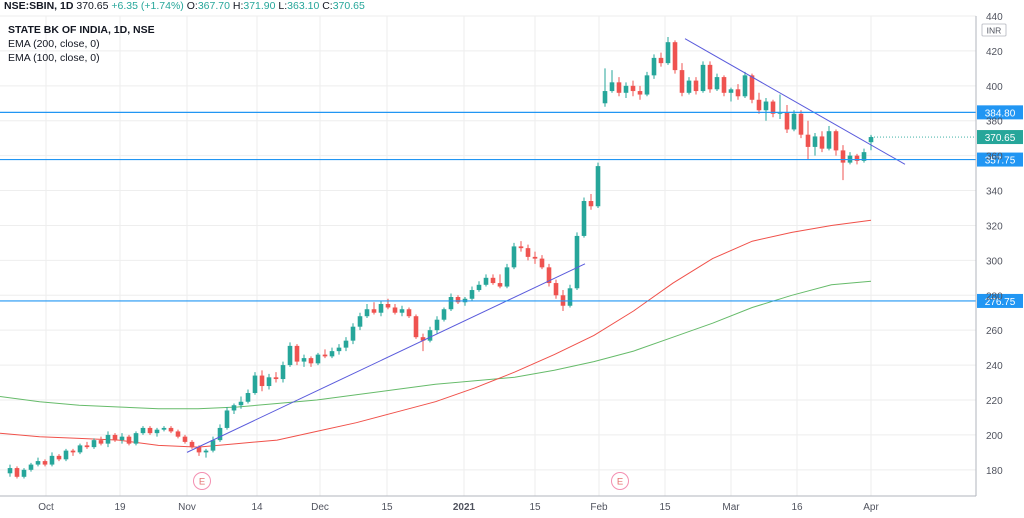  I want to click on earnings-marker-icon, so click(620, 481).